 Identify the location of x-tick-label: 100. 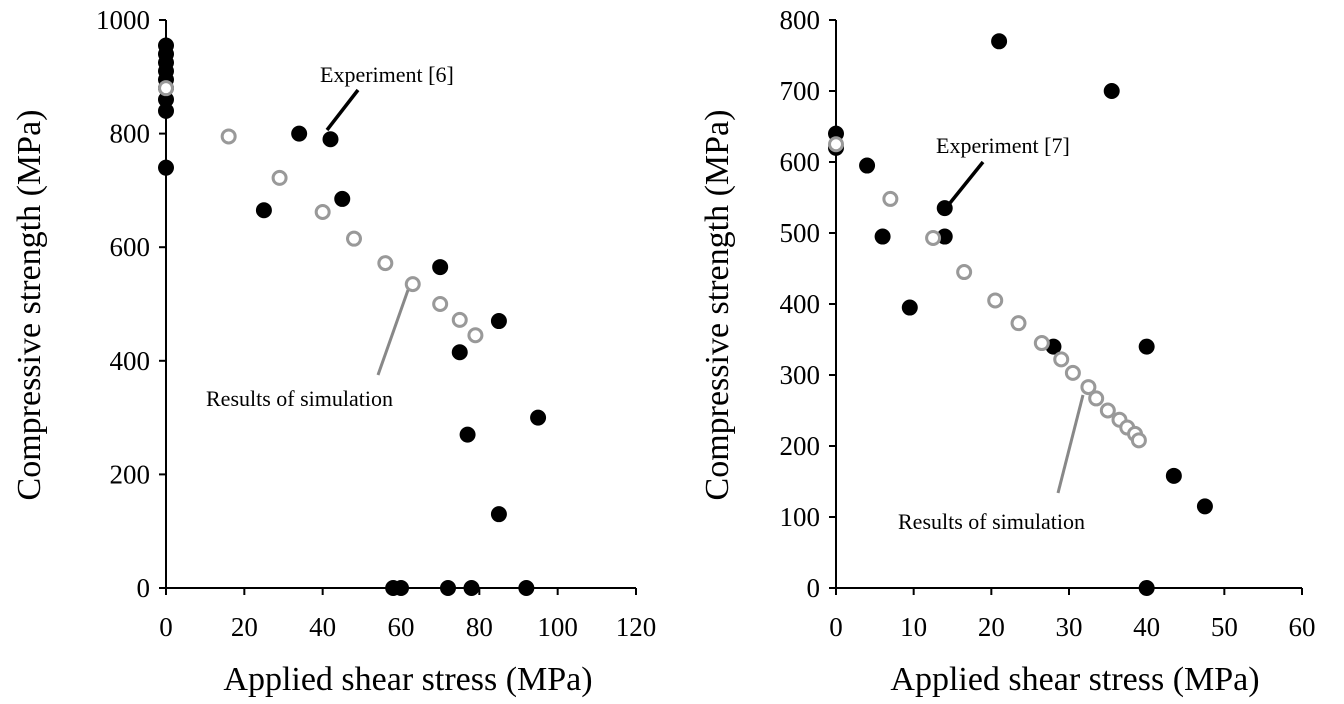
(557, 627).